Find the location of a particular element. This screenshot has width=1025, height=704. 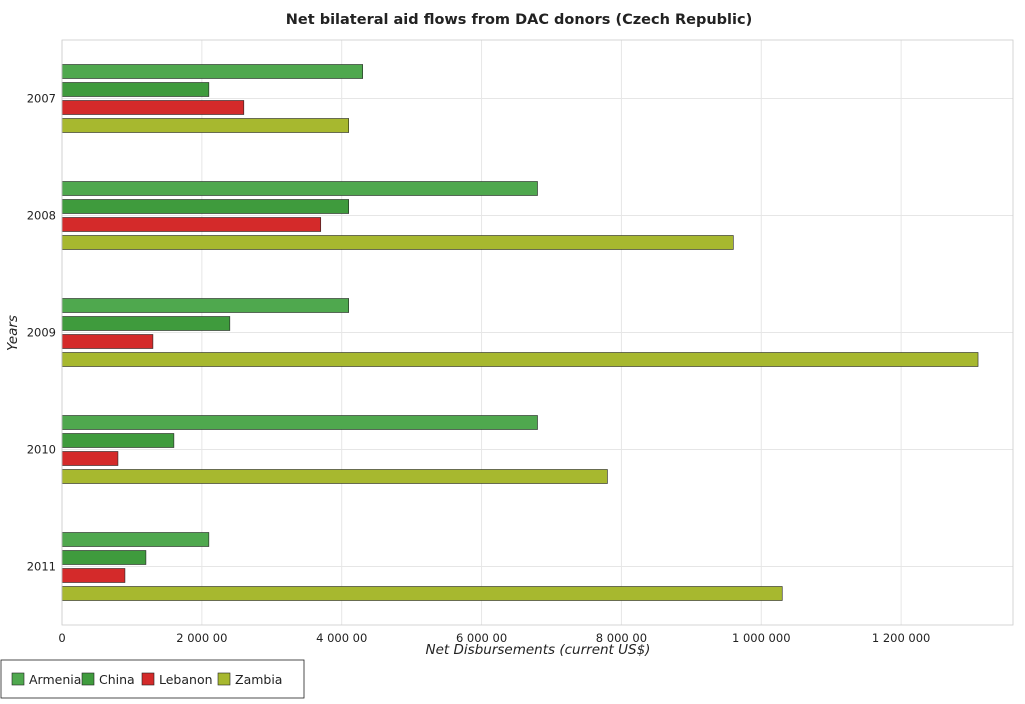

x-axis-label: Net Disbursements (current US$) is located at coordinates (538, 650).